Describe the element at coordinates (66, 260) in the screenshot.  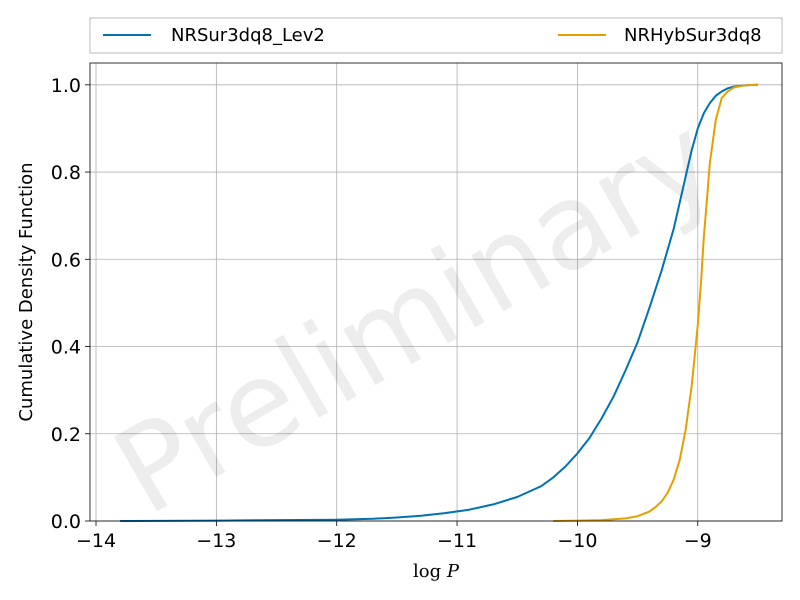
I see `y-tick-label: 0.6` at that location.